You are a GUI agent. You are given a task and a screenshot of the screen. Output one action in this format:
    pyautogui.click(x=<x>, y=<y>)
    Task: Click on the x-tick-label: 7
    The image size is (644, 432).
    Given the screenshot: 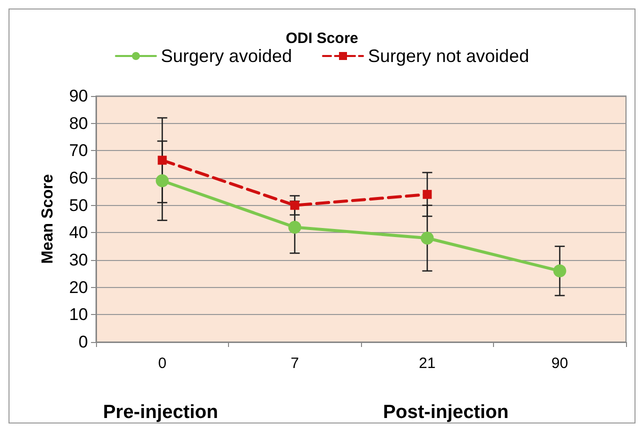 What is the action you would take?
    pyautogui.click(x=294, y=363)
    